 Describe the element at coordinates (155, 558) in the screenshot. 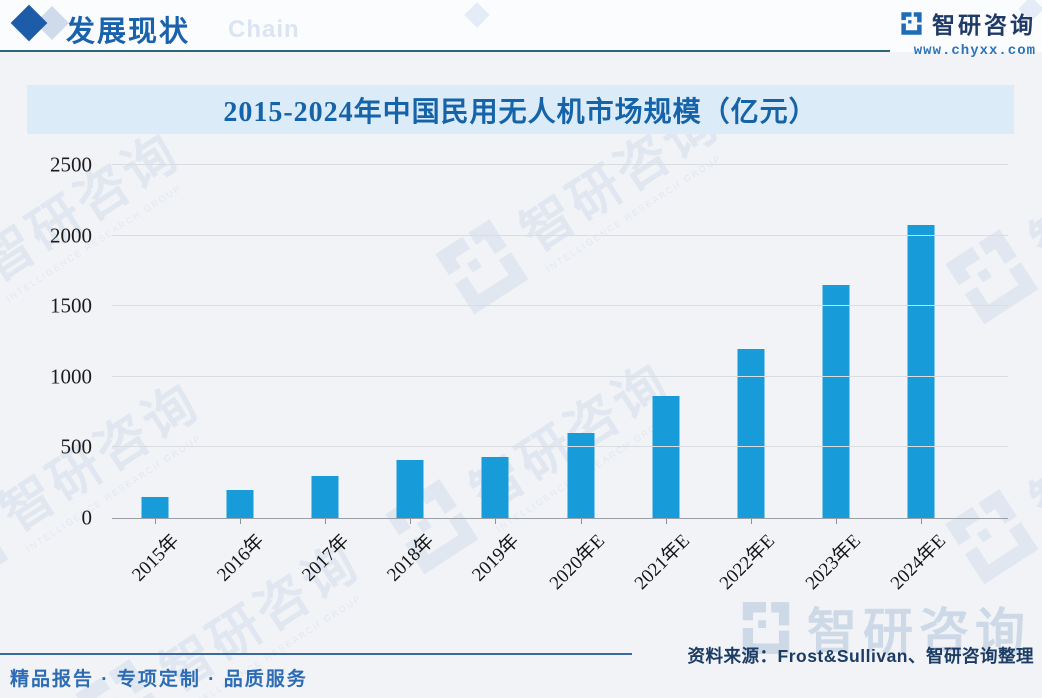

I see `x-axis-tick-label: 2015年` at that location.